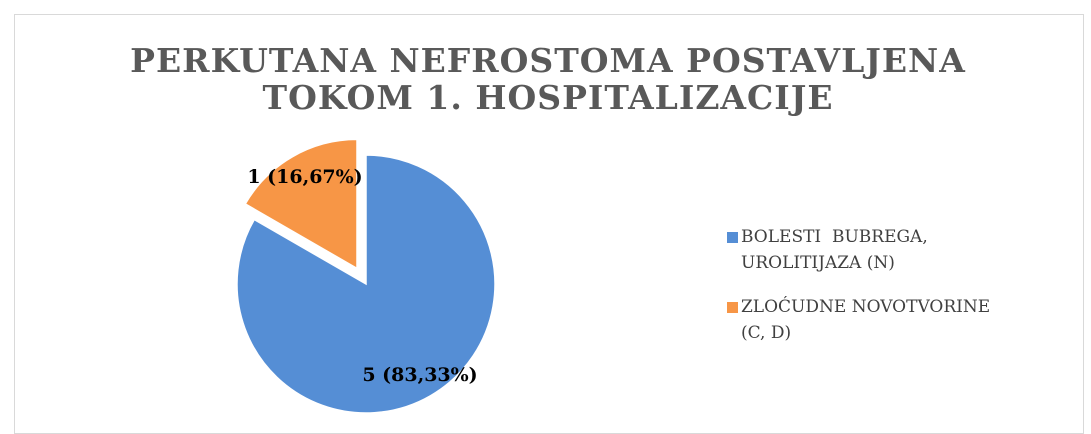  What do you see at coordinates (868, 320) in the screenshot?
I see `legend-label: ZLOĆUDNE NOVOTVORINE (C, D)` at bounding box center [868, 320].